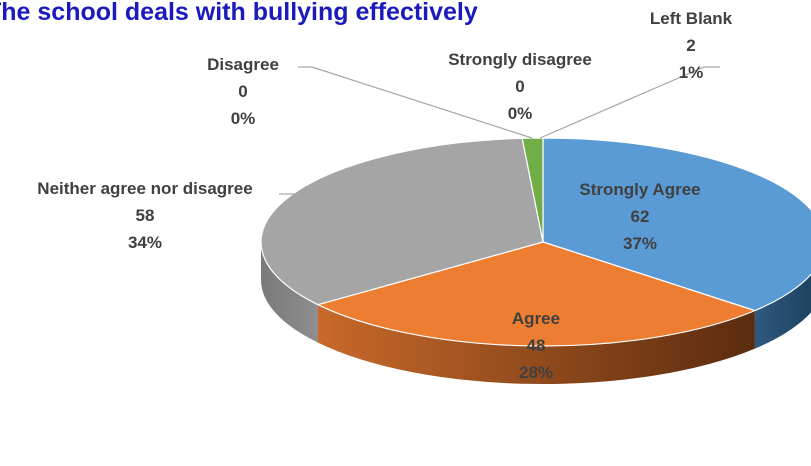  What do you see at coordinates (691, 18) in the screenshot?
I see `slice-category-label: Left Blank` at bounding box center [691, 18].